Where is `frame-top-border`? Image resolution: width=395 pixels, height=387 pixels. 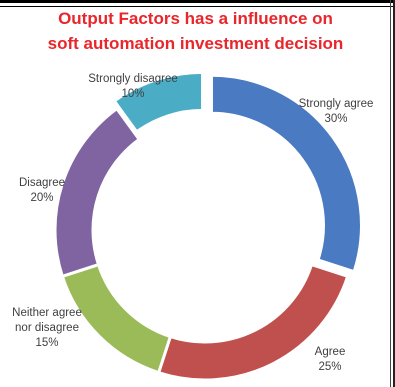 frame-top-border is located at coordinates (197, 1).